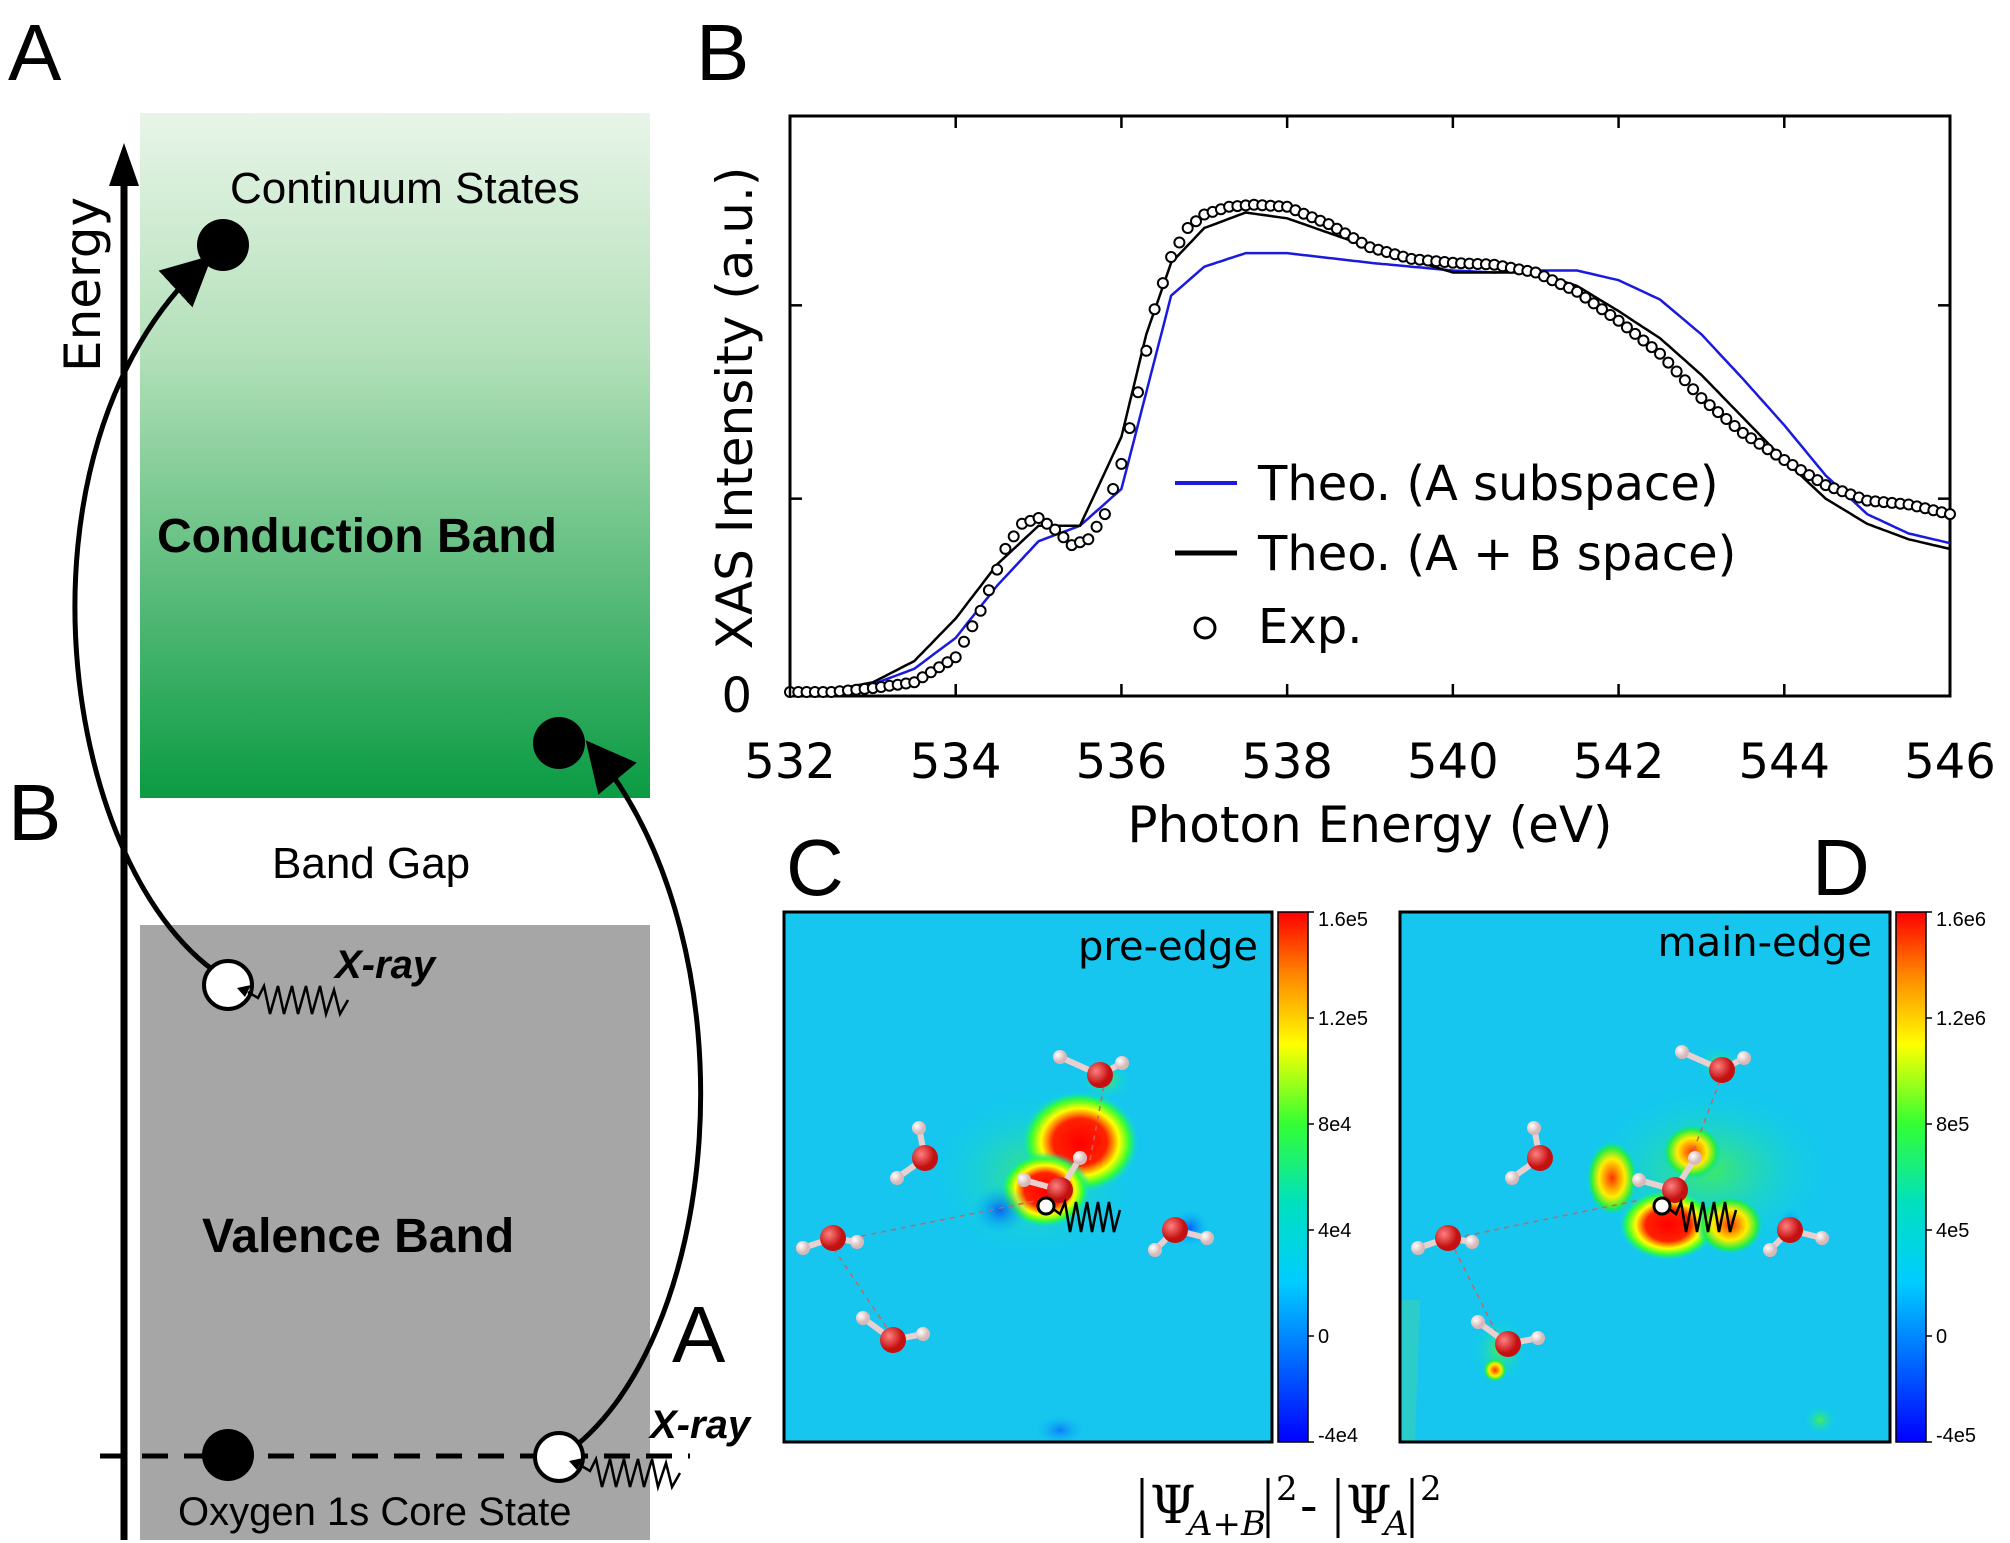 This screenshot has height=1543, width=2010. Describe the element at coordinates (1496, 554) in the screenshot. I see `legend-label-ab-space: Theo. (A + B space)` at that location.